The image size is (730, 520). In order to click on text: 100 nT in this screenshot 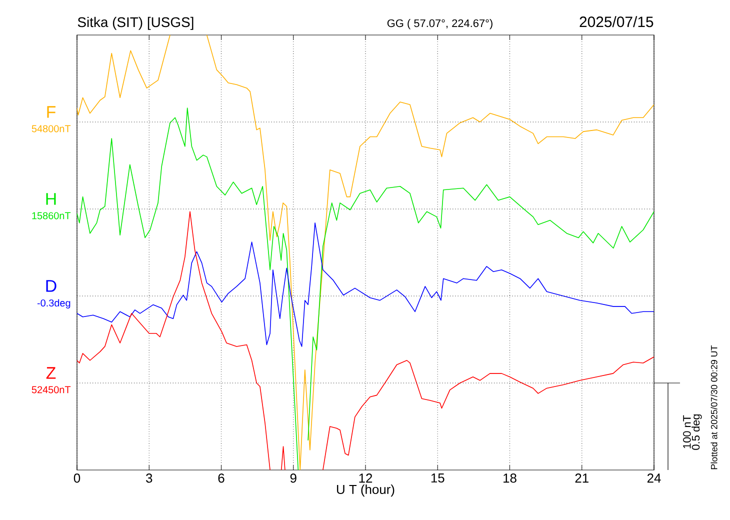, I will do `click(687, 431)`.